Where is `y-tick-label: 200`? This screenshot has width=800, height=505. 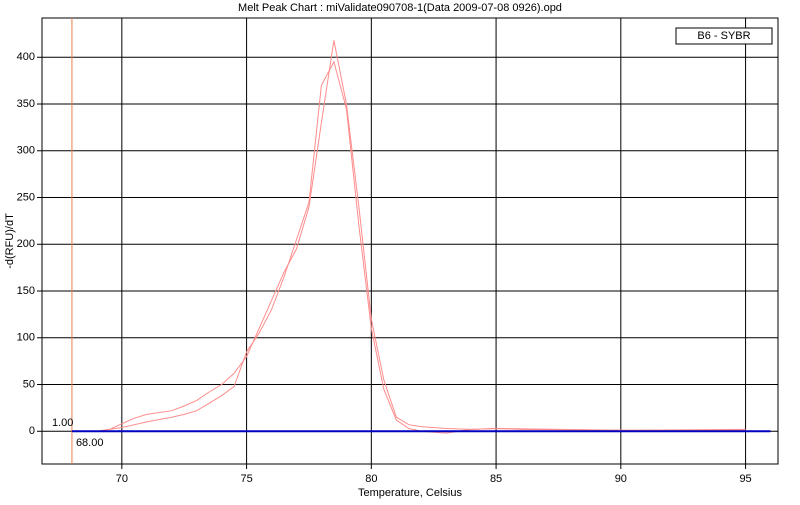
y-tick-label: 200 is located at coordinates (26, 244).